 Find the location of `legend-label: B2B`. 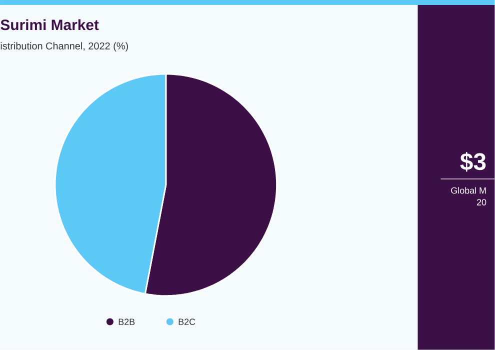

legend-label: B2B is located at coordinates (126, 322).